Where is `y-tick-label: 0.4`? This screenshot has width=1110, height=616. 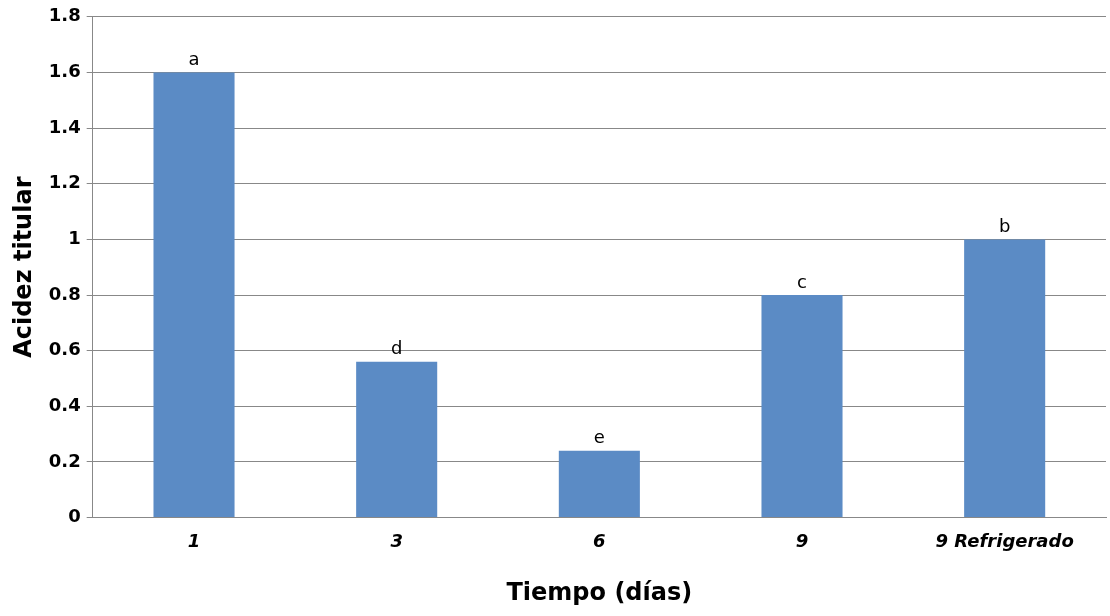 y-tick-label: 0.4 is located at coordinates (64, 404).